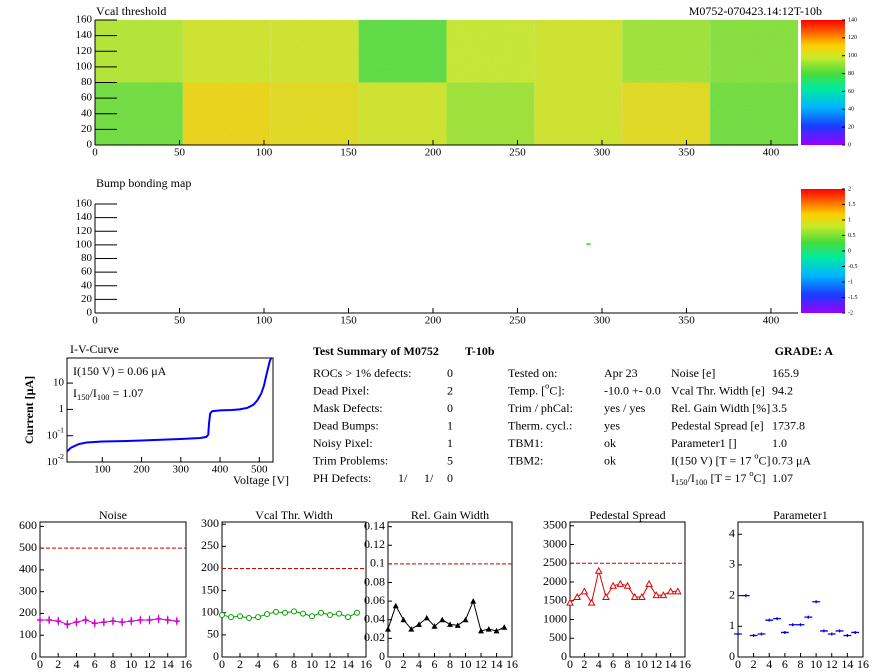 This screenshot has width=896, height=672. What do you see at coordinates (791, 460) in the screenshot?
I see `summary-value: 0.73 μA` at bounding box center [791, 460].